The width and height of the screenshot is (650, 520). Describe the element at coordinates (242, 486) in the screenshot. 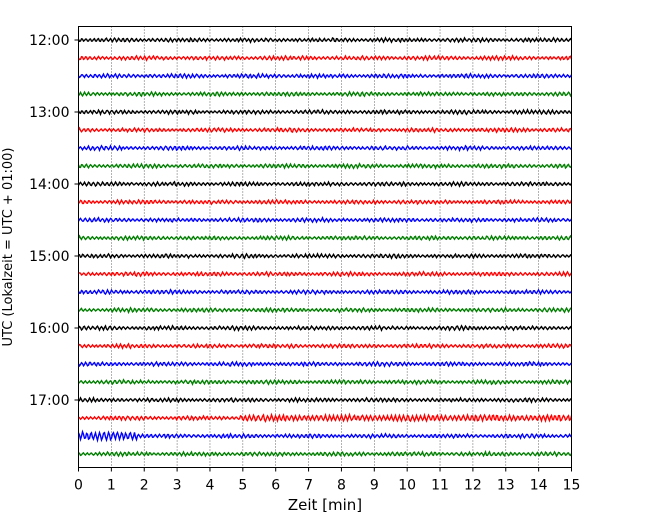

I see `x-tick-label: 5` at that location.